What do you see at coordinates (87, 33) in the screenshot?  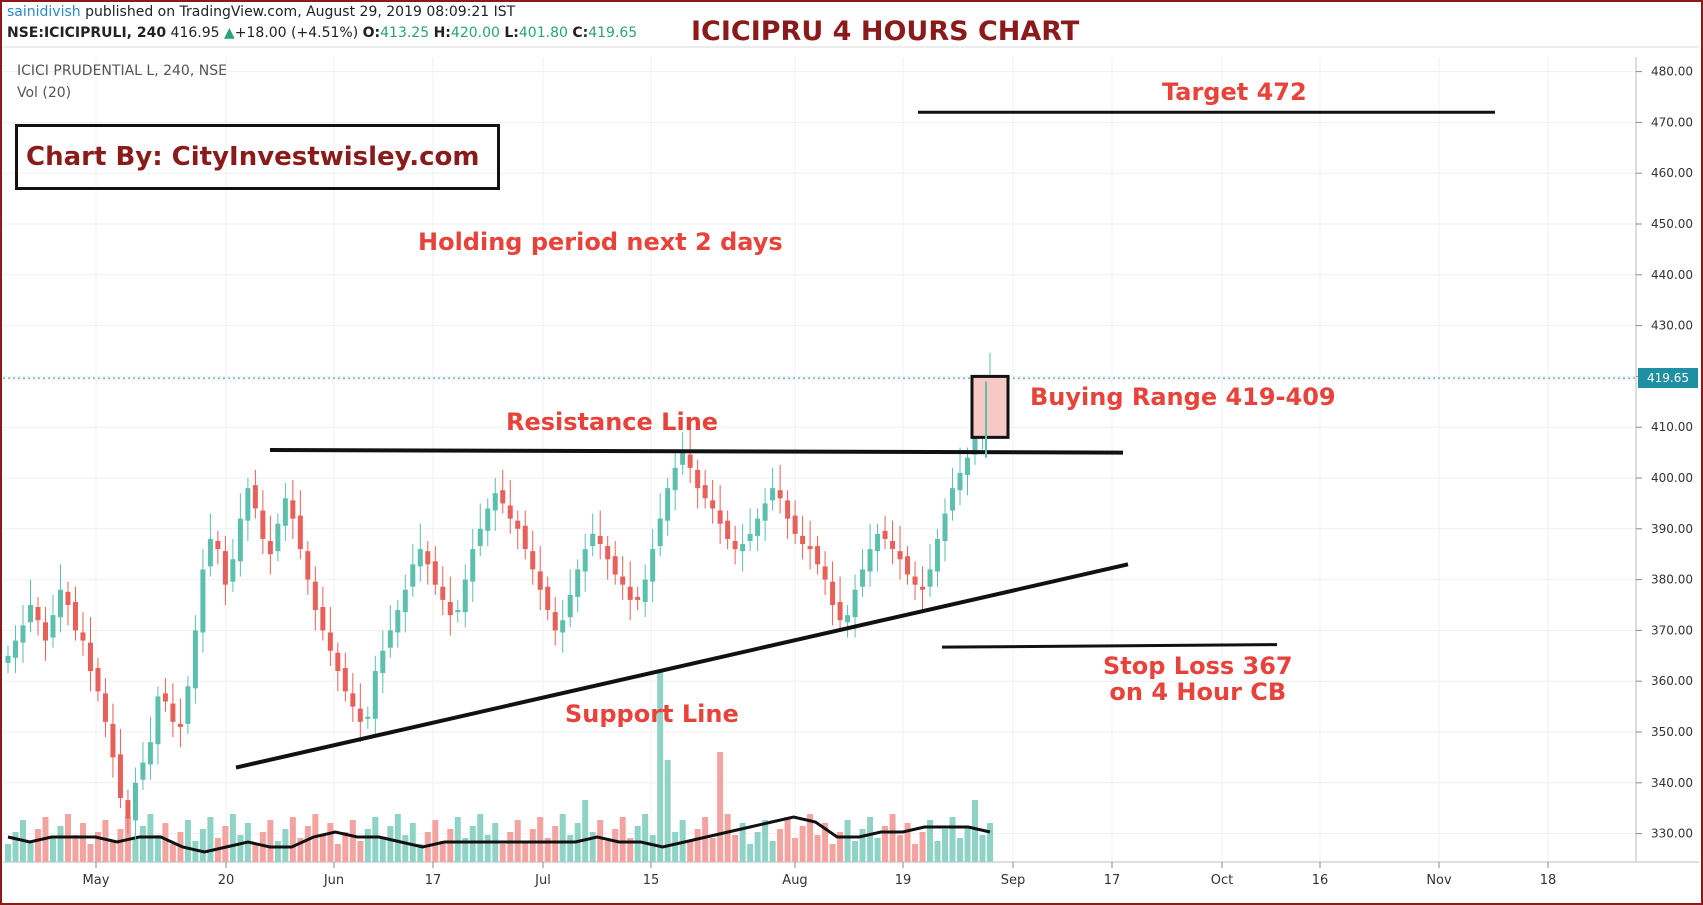 I see `symbol-name: NSE:ICICIPRULI, 240` at bounding box center [87, 33].